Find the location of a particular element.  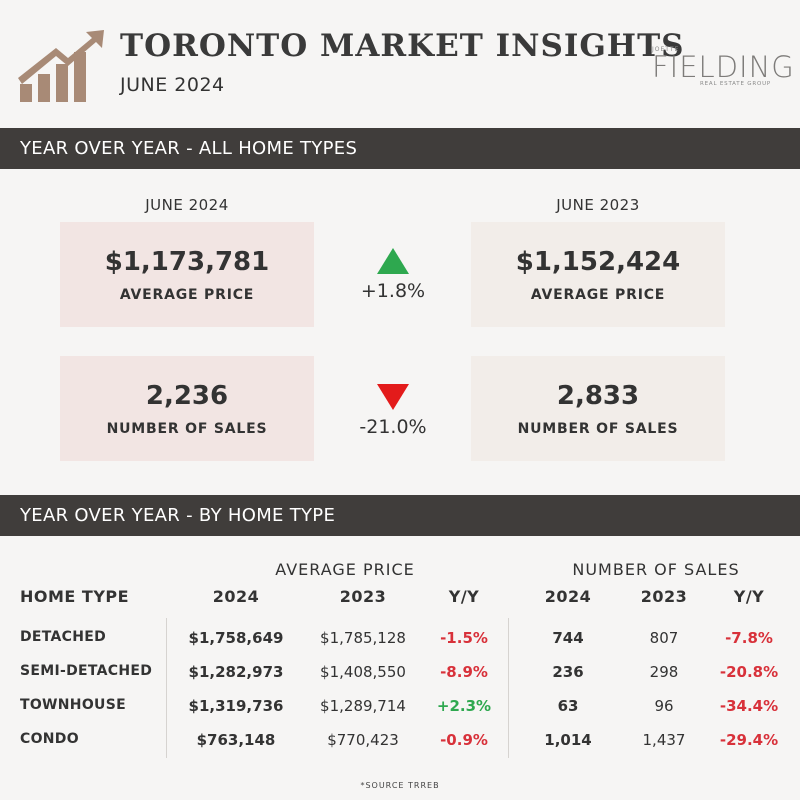

cell-sales-yy: -34.4% is located at coordinates (749, 706).